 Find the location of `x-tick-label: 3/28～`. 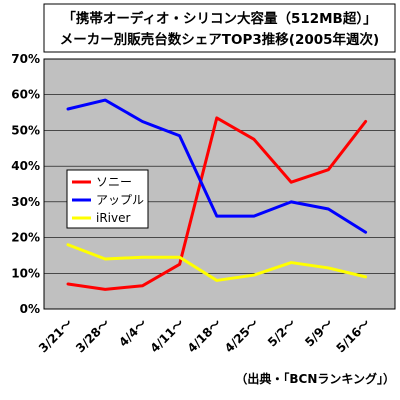

x-tick-label: 3/28～ is located at coordinates (92, 335).